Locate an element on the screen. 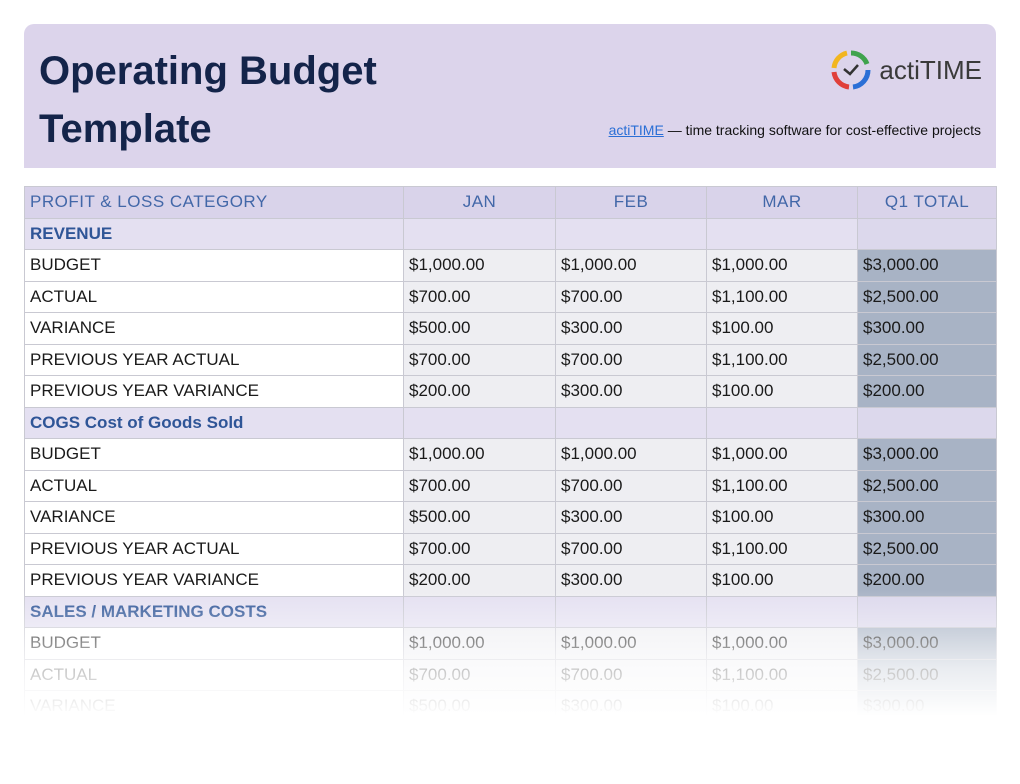 This screenshot has height=784, width=1020. logo-icon is located at coordinates (851, 70).